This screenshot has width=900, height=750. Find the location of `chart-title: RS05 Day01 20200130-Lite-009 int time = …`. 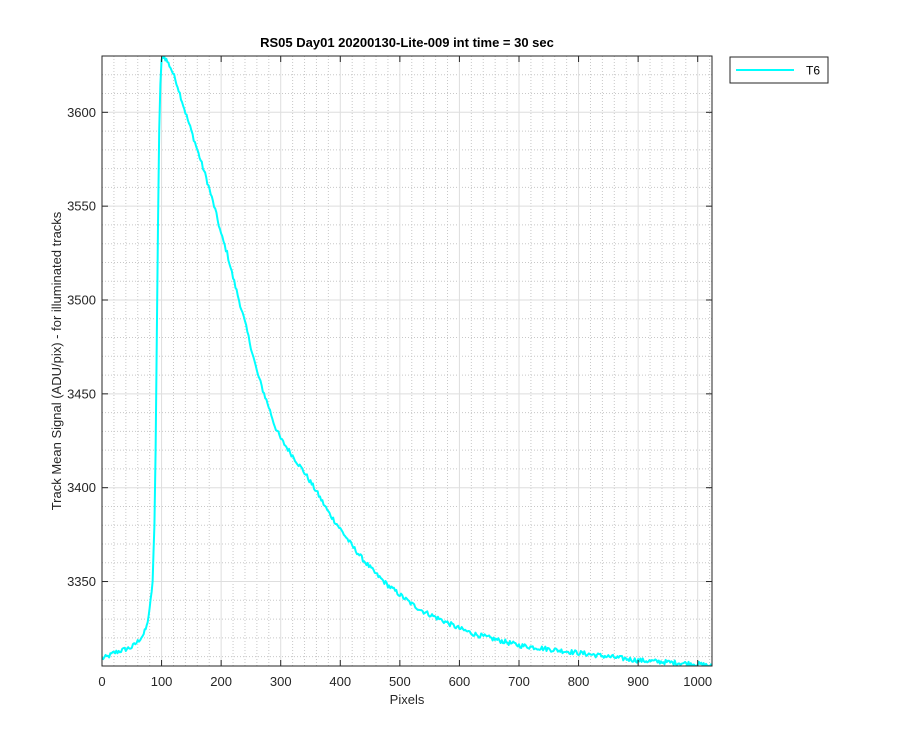

chart-title: RS05 Day01 20200130-Lite-009 int time = … is located at coordinates (407, 42).